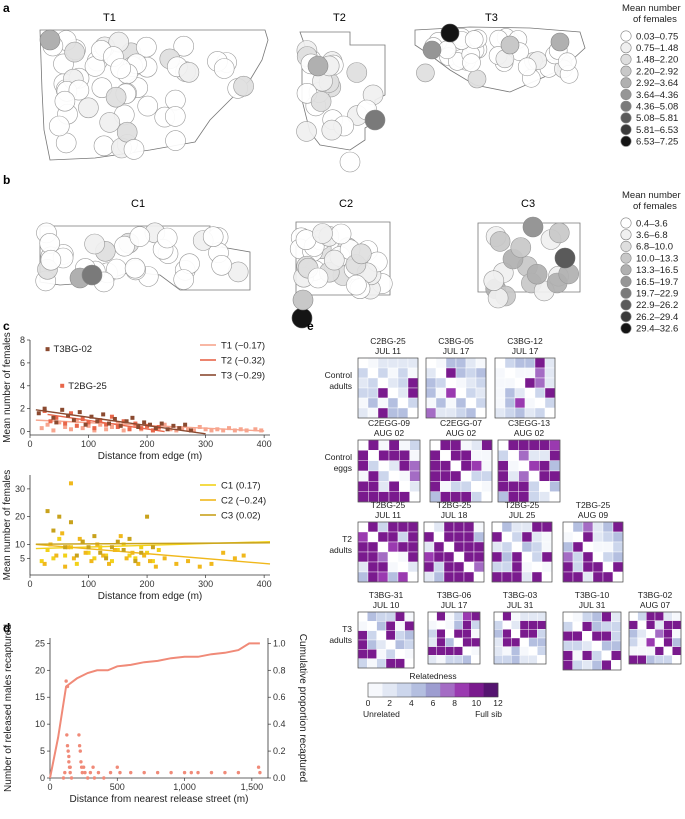 This screenshot has height=819, width=685. Describe the element at coordinates (184, 787) in the screenshot. I see `x-tick-label: 1,000` at that location.